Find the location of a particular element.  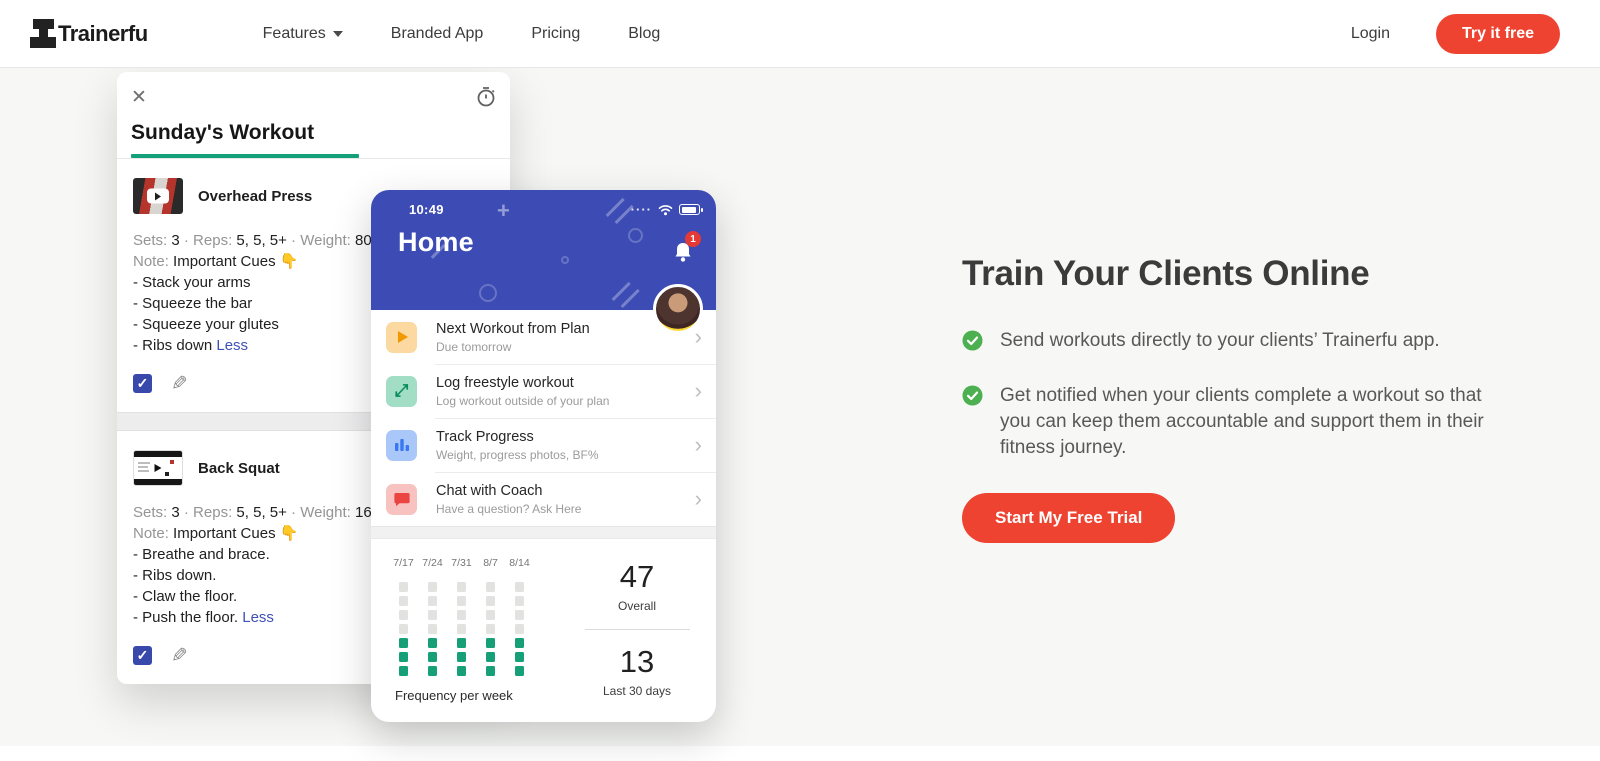

section-divider is located at coordinates (543, 532).